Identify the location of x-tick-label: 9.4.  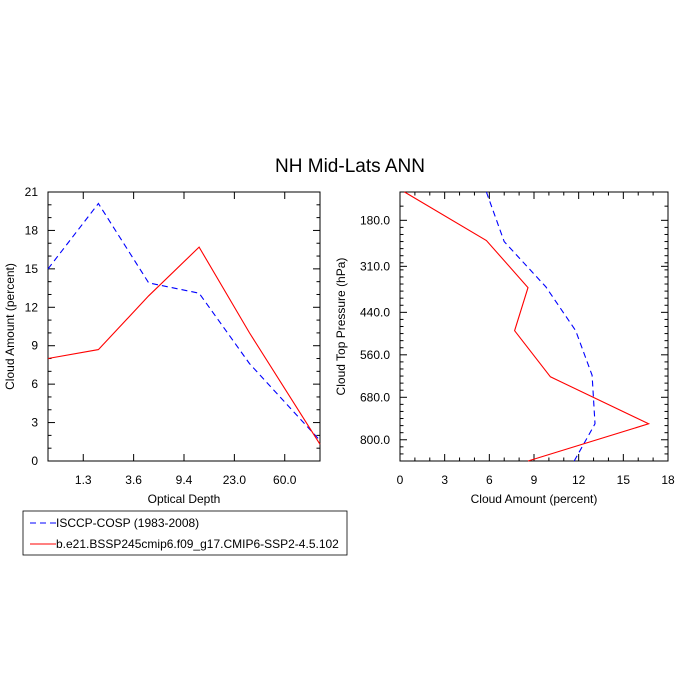
(184, 480).